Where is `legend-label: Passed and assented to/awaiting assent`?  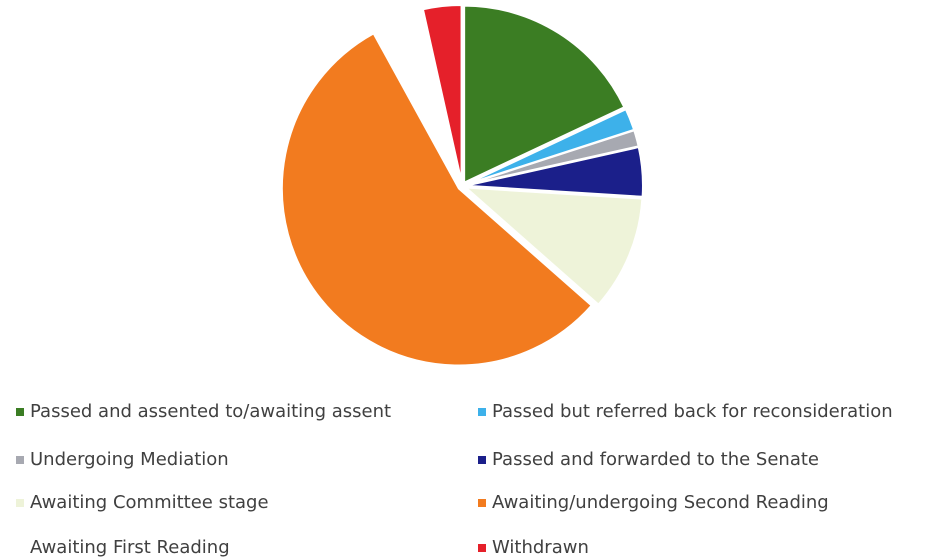 legend-label: Passed and assented to/awaiting assent is located at coordinates (210, 411).